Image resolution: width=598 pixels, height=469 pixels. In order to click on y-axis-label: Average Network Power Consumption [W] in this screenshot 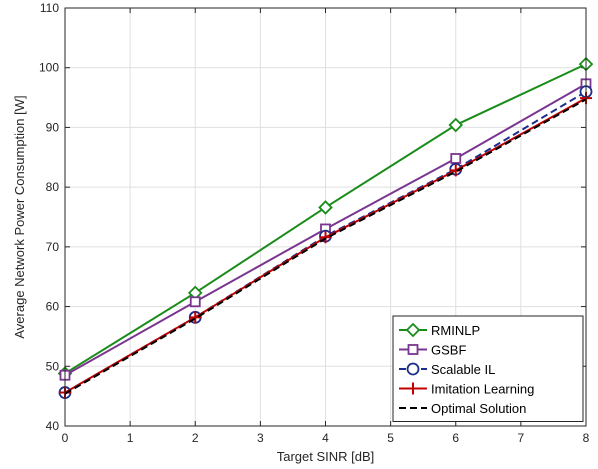, I will do `click(19, 216)`.